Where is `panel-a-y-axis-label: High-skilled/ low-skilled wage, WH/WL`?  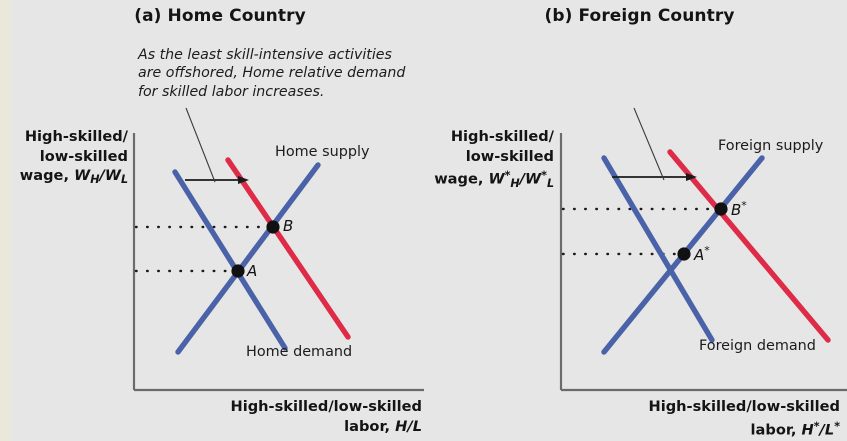
panel-a-y-axis-label: High-skilled/ low-skilled wage, WH/WL is located at coordinates (73, 157).